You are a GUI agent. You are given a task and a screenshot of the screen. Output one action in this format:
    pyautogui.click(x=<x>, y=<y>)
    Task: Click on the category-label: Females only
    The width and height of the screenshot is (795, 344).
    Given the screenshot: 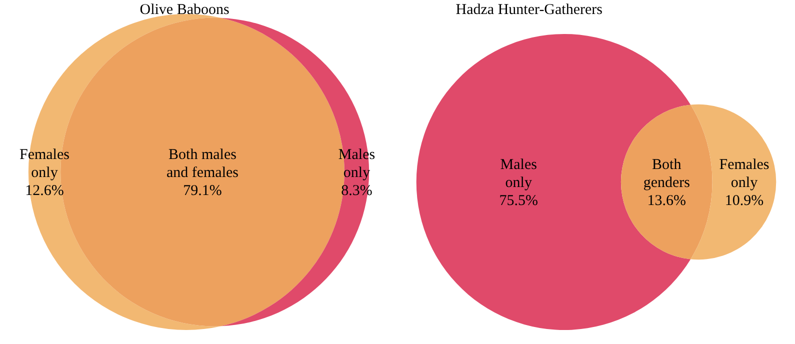 What is the action you would take?
    pyautogui.click(x=744, y=174)
    